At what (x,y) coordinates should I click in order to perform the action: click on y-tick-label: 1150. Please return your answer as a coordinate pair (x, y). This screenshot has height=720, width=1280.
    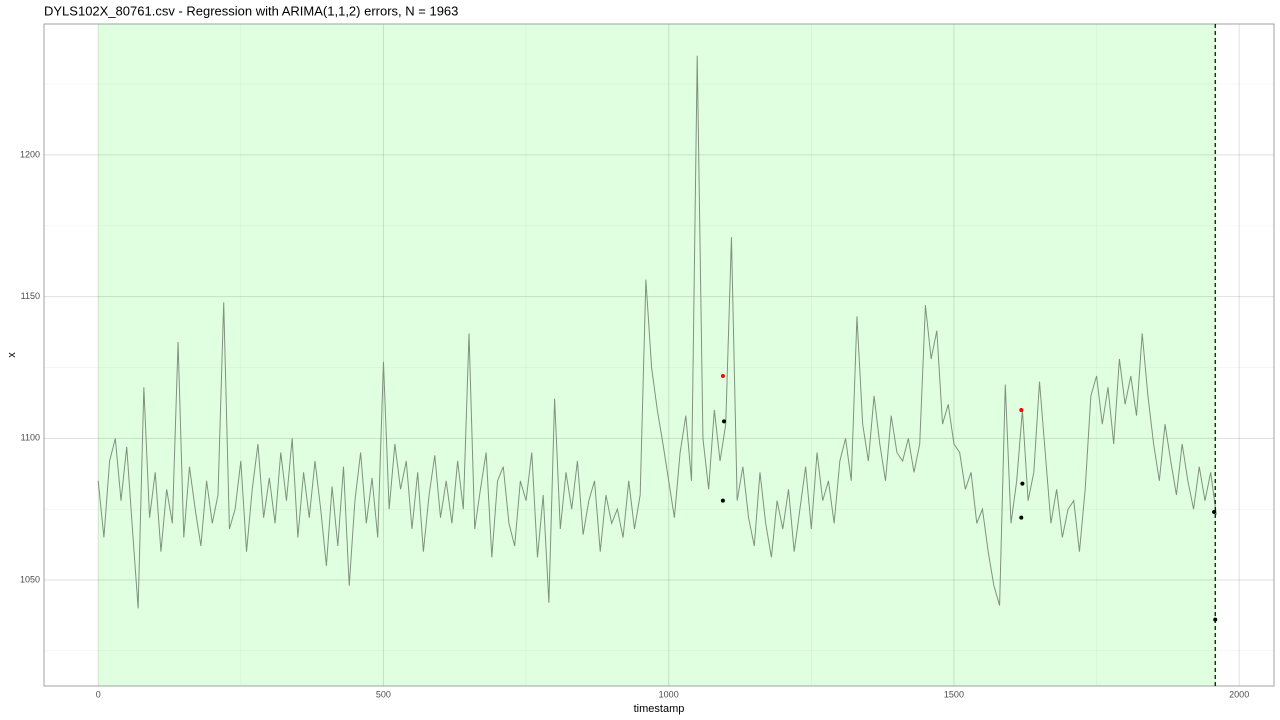
    Looking at the image, I should click on (30, 296).